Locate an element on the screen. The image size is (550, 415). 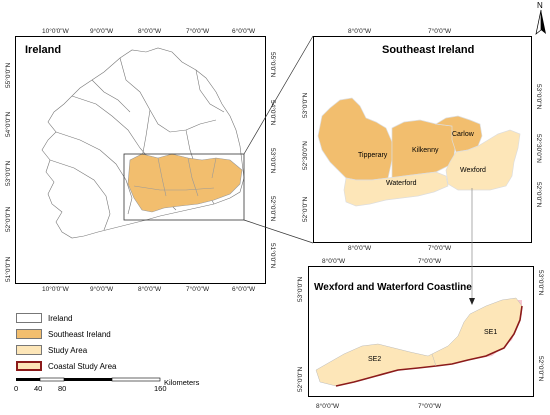
southeast-top-tick: 7°0'0"W is located at coordinates (440, 31).